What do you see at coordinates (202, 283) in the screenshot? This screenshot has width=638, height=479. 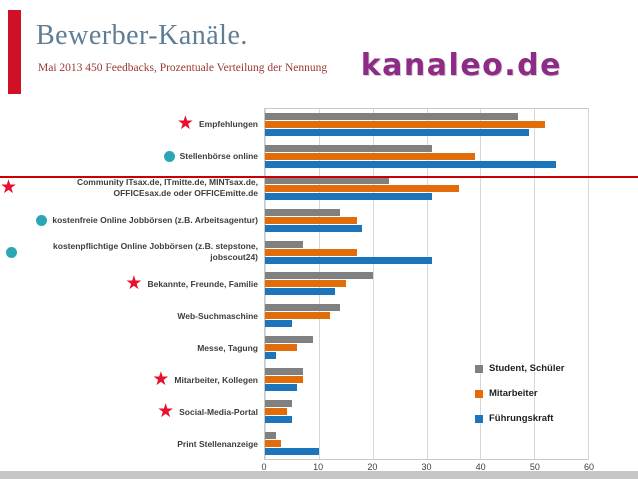 I see `category-label: Bekannte, Freunde, Familie` at bounding box center [202, 283].